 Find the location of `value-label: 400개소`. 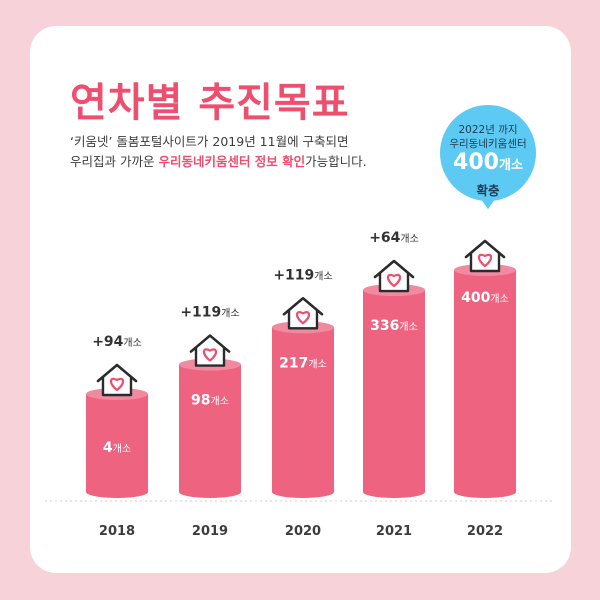

value-label: 400개소 is located at coordinates (485, 298).